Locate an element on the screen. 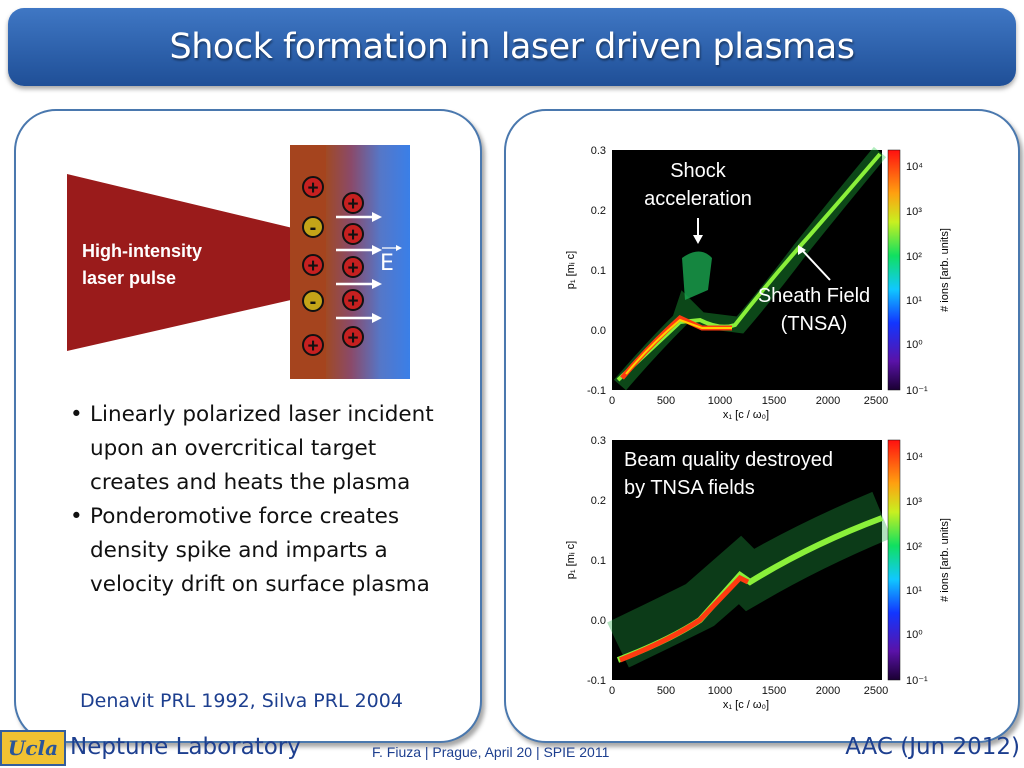 This screenshot has width=1024, height=768. sheath-annotation: Sheath Field (TNSA) is located at coordinates (814, 310).